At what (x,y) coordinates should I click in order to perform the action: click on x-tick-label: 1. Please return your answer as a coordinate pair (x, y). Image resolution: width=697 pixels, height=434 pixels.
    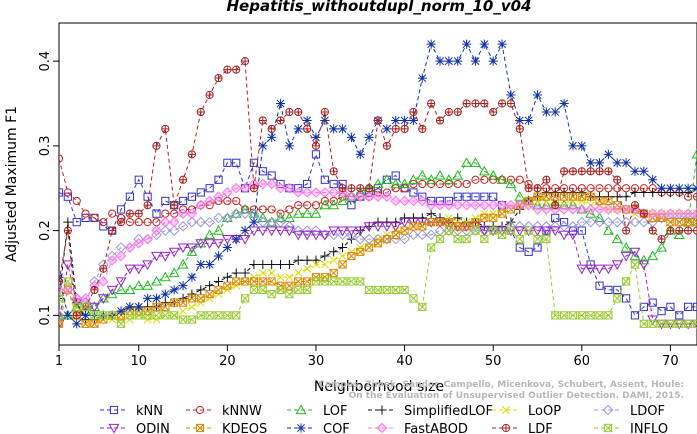
    Looking at the image, I should click on (59, 361).